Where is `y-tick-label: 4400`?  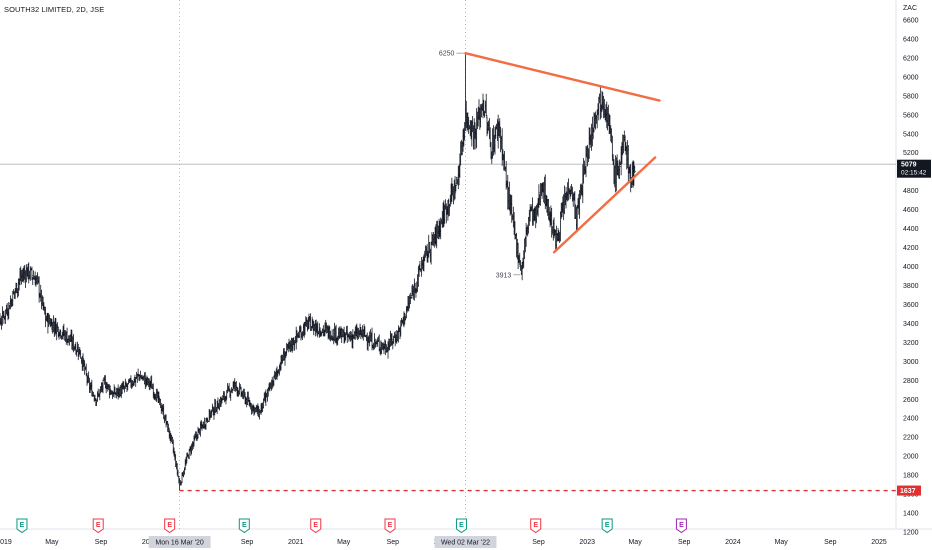 y-tick-label: 4400 is located at coordinates (911, 229).